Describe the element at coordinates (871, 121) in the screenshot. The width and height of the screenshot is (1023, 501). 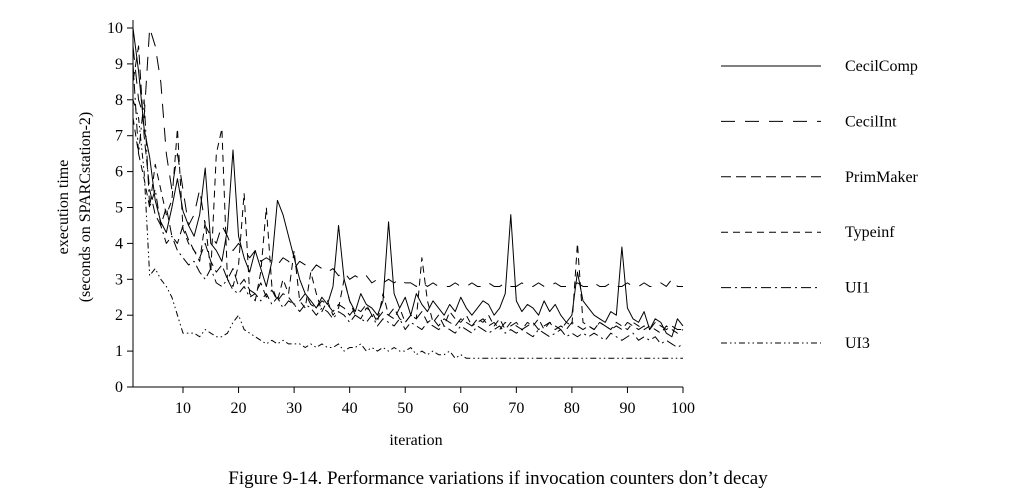
I see `legend-label-cecilint: CecilInt` at that location.